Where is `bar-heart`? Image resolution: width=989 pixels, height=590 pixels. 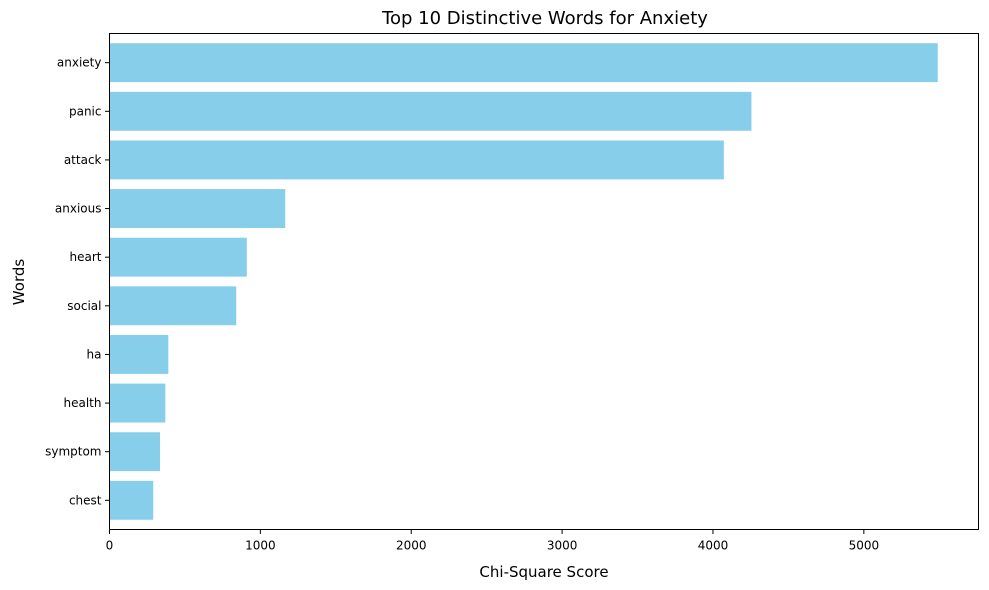
bar-heart is located at coordinates (178, 257).